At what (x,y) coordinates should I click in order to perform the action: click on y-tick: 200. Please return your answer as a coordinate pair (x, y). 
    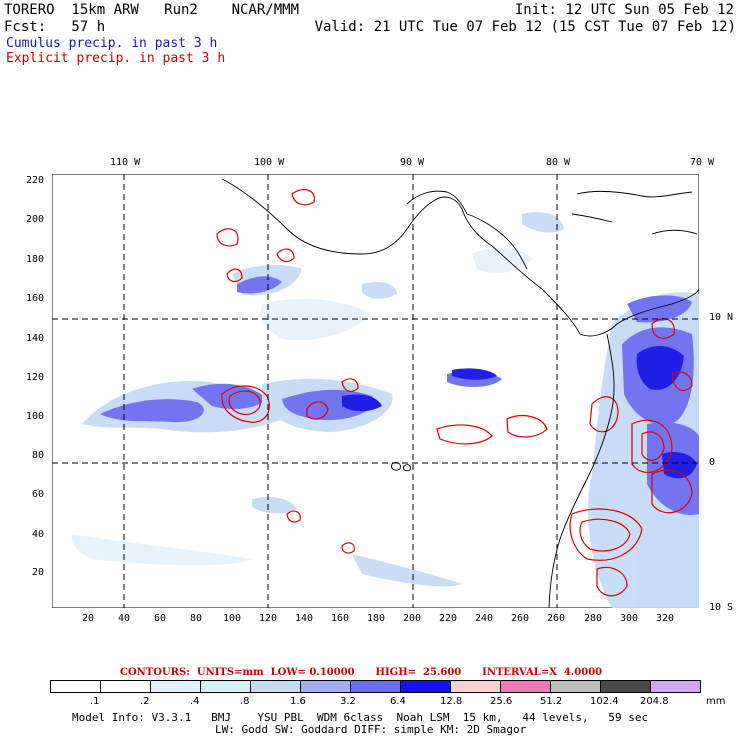
    Looking at the image, I should click on (35, 219).